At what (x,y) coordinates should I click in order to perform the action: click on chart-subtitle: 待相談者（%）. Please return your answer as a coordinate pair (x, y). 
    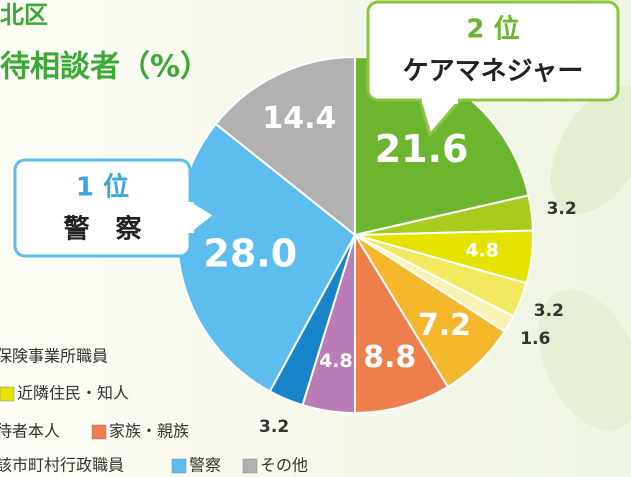
    Looking at the image, I should click on (105, 67).